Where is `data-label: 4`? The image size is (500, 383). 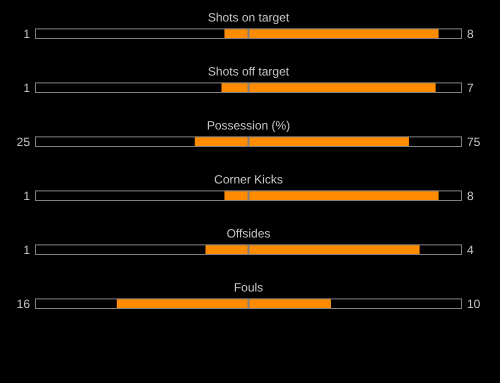 data-label: 4 is located at coordinates (470, 250).